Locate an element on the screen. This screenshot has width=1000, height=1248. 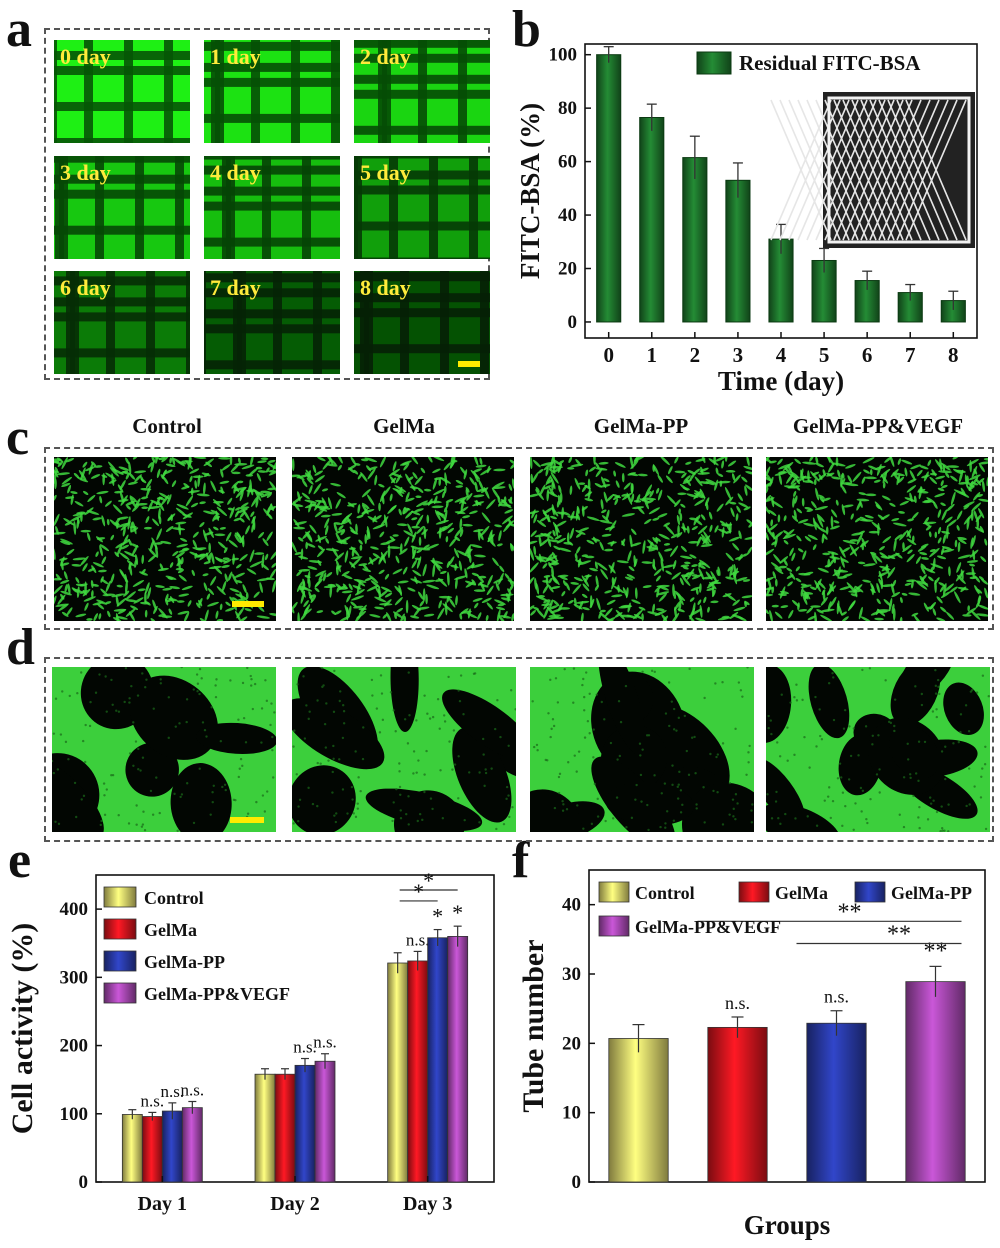
chart-b-y-tick-label: 0 is located at coordinates (573, 322).